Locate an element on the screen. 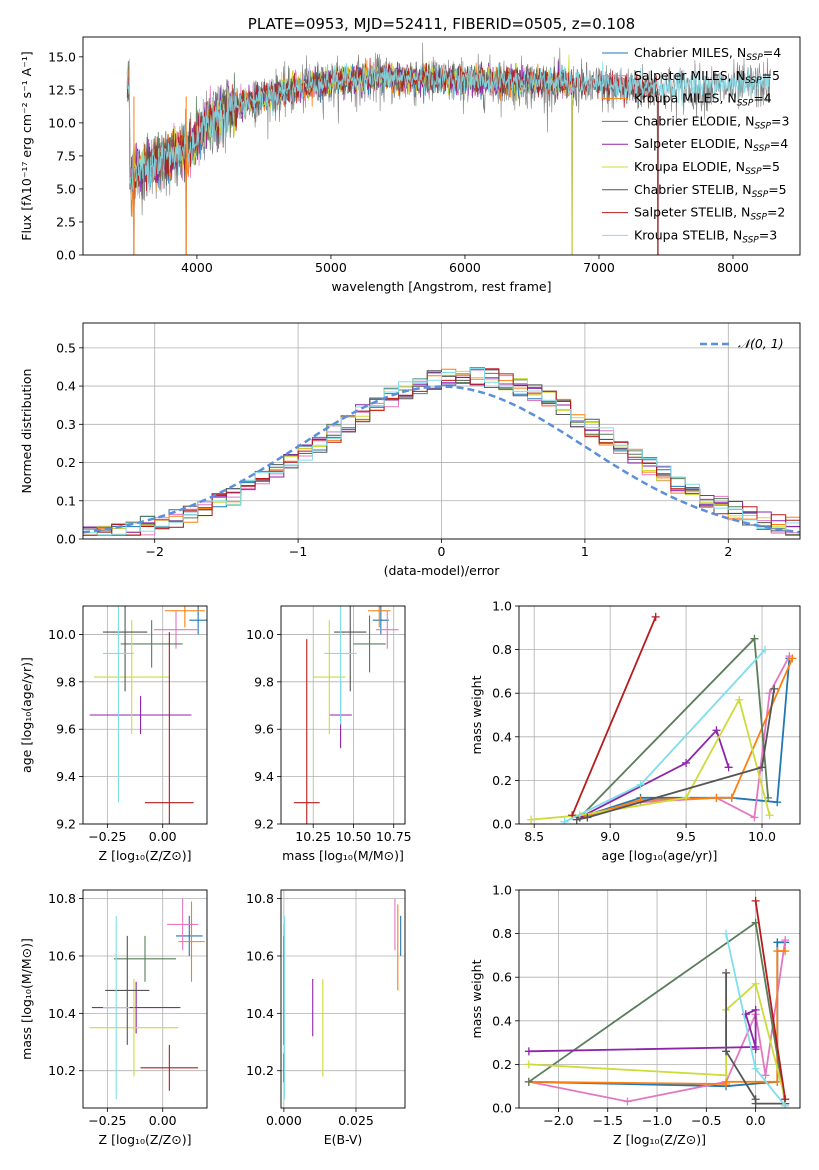 This screenshot has width=819, height=1170. y-axis-label: age [log₁₀(age/yr)] is located at coordinates (26, 715).